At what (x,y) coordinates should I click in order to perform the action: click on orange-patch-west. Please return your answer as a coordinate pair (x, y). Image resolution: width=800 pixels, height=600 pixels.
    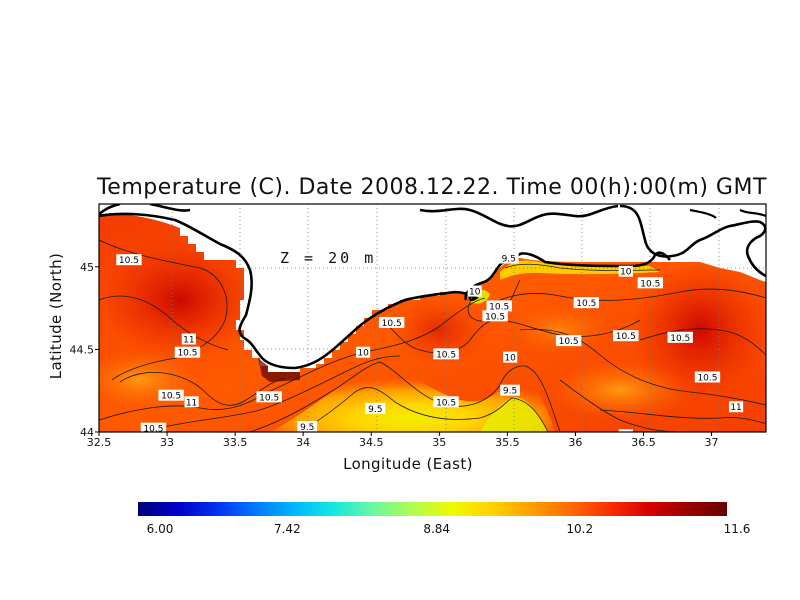
    Looking at the image, I should click on (149, 380).